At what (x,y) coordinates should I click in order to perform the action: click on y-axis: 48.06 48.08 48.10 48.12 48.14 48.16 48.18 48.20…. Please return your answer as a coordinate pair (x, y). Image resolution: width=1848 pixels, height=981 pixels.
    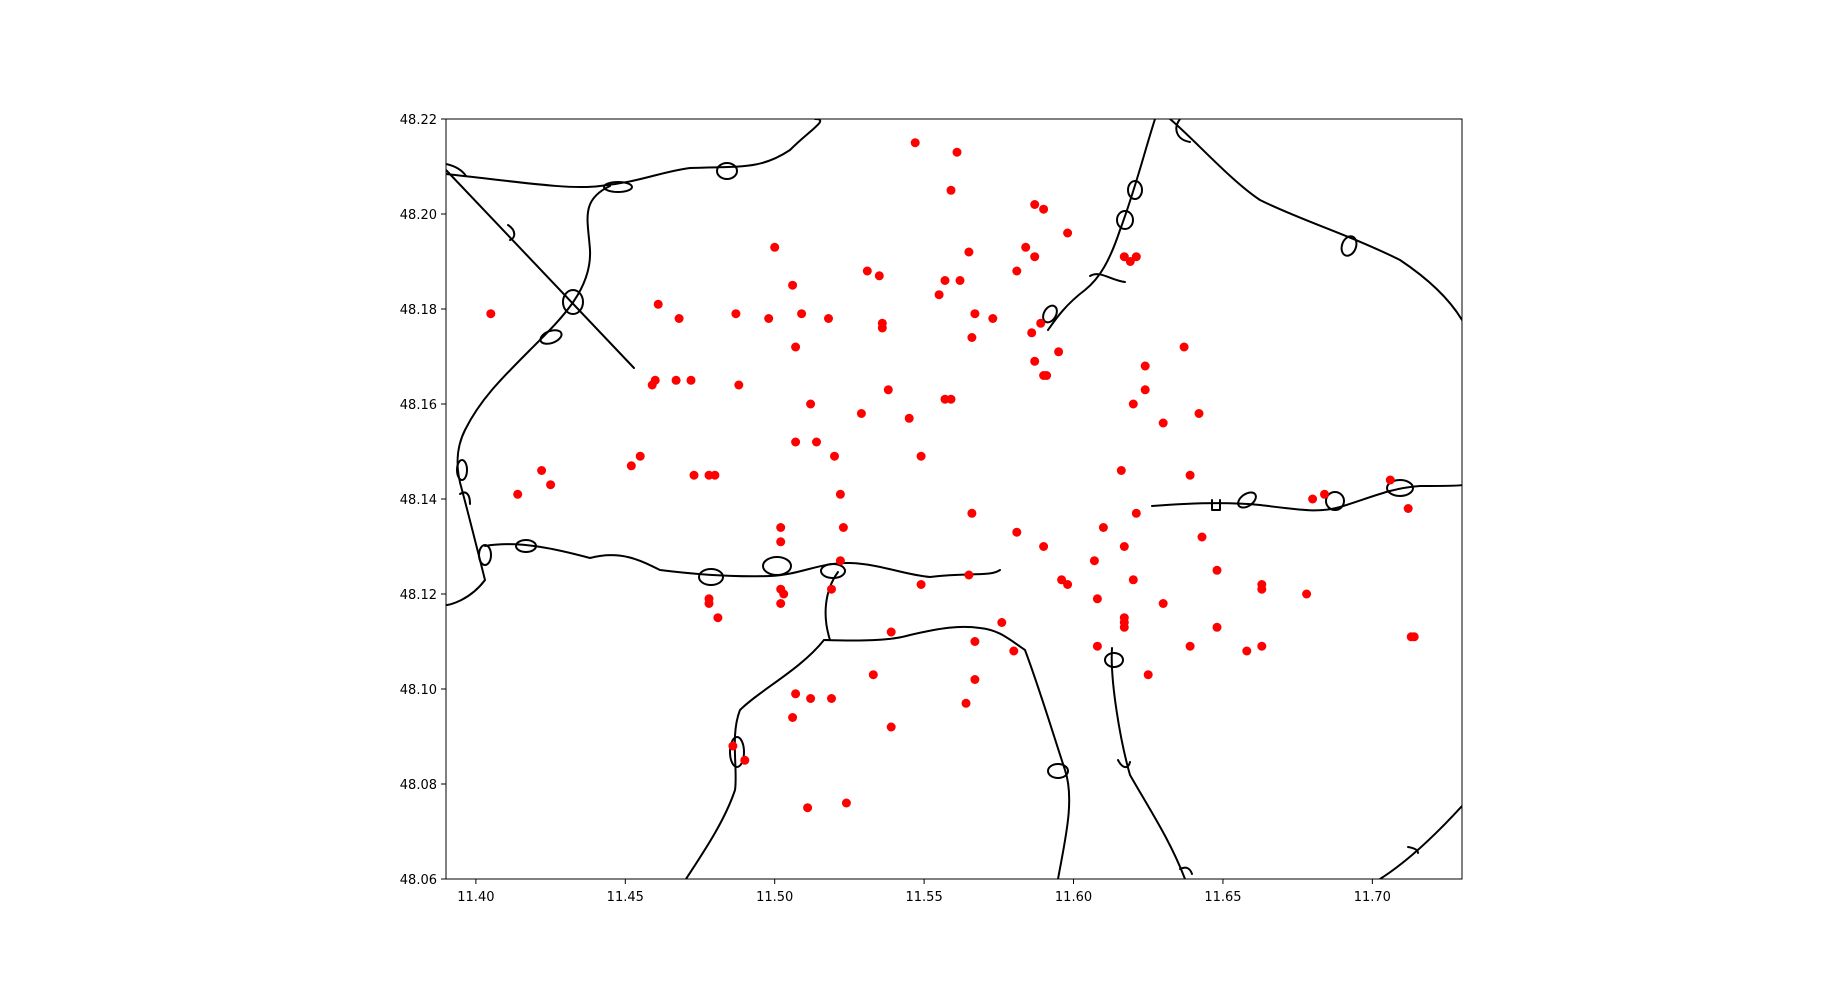
    Looking at the image, I should click on (423, 500).